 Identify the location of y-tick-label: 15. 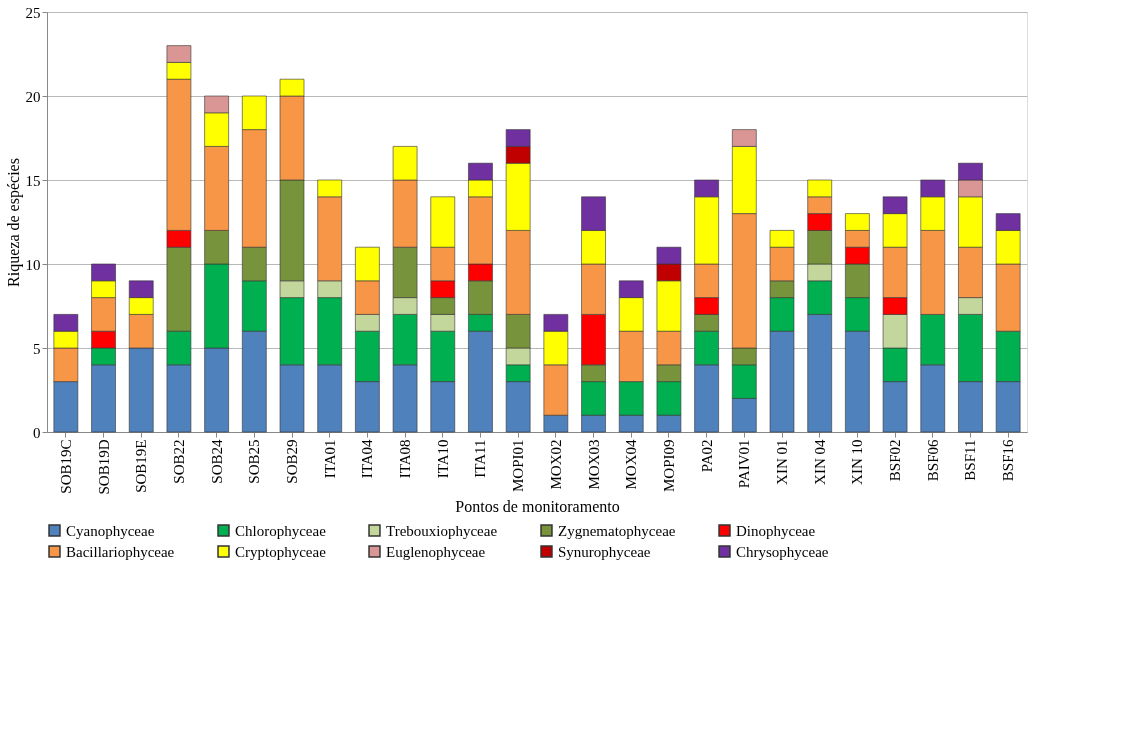
(33, 180).